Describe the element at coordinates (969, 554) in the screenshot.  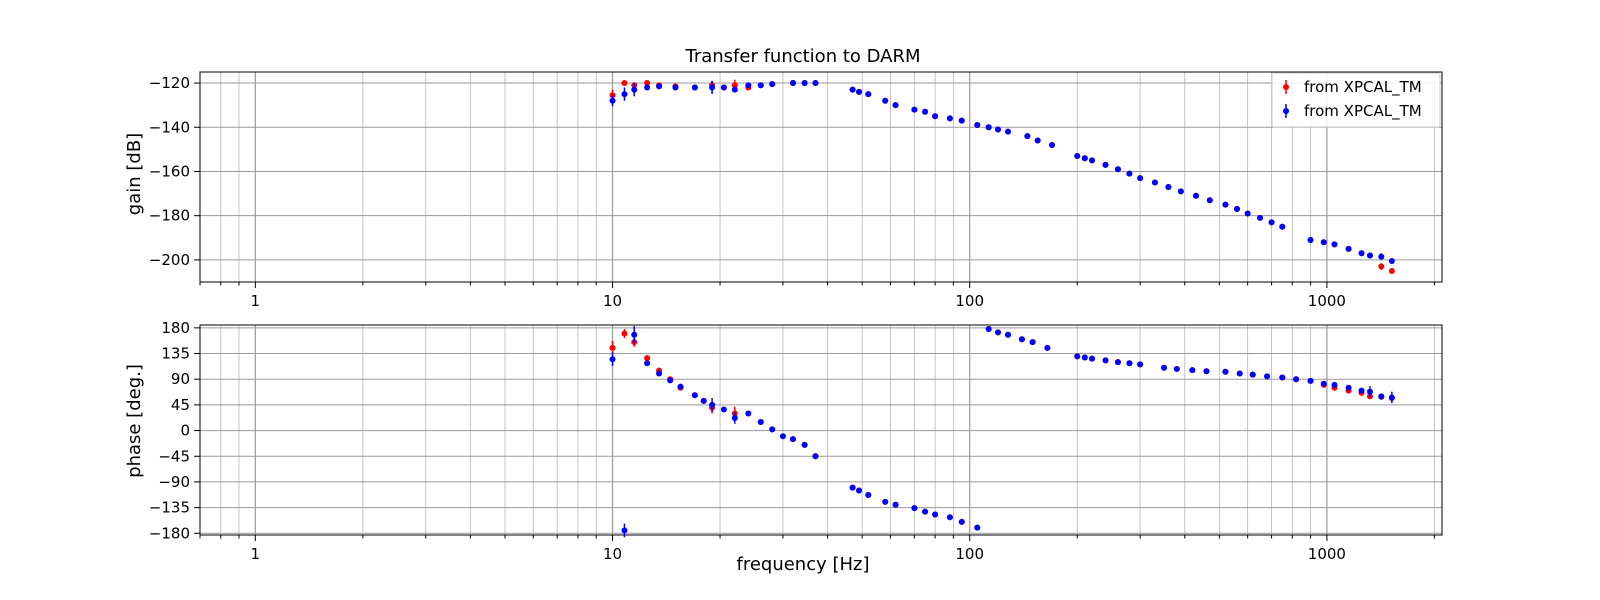
I see `x-tick-label: 100` at that location.